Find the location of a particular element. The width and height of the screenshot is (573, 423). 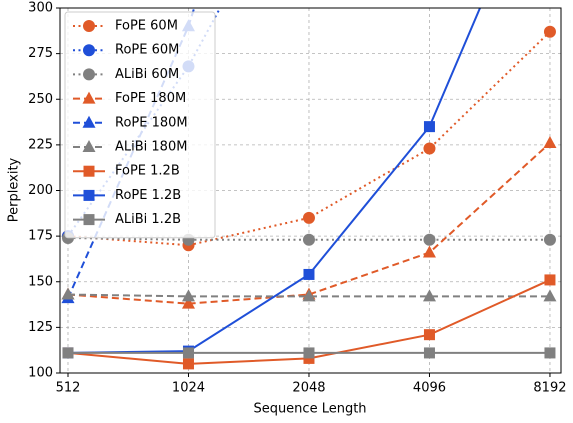

y-tick-label: 250 is located at coordinates (40, 99).